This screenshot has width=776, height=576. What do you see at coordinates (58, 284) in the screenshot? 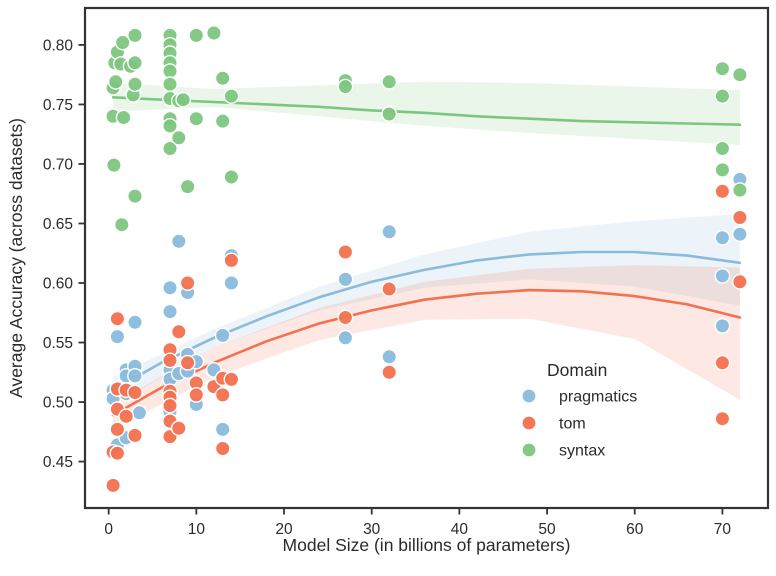
I see `y-tick-label: 0.60` at bounding box center [58, 284].